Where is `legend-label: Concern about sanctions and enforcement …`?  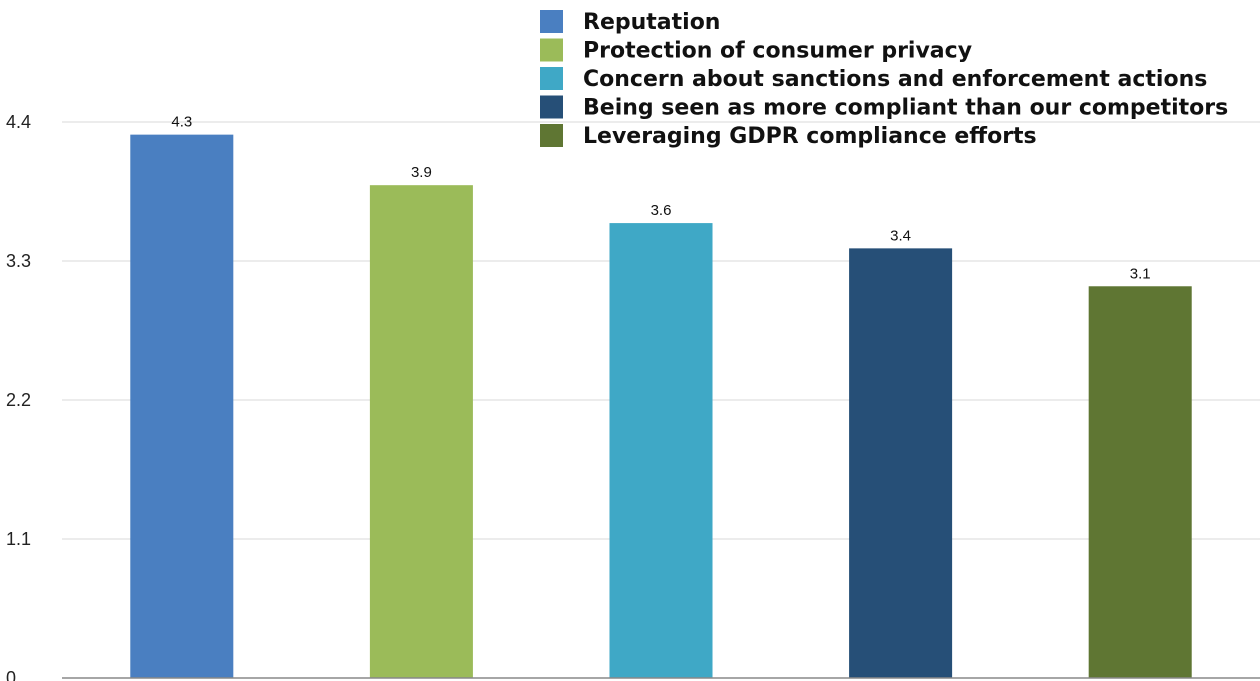 legend-label: Concern about sanctions and enforcement … is located at coordinates (895, 79).